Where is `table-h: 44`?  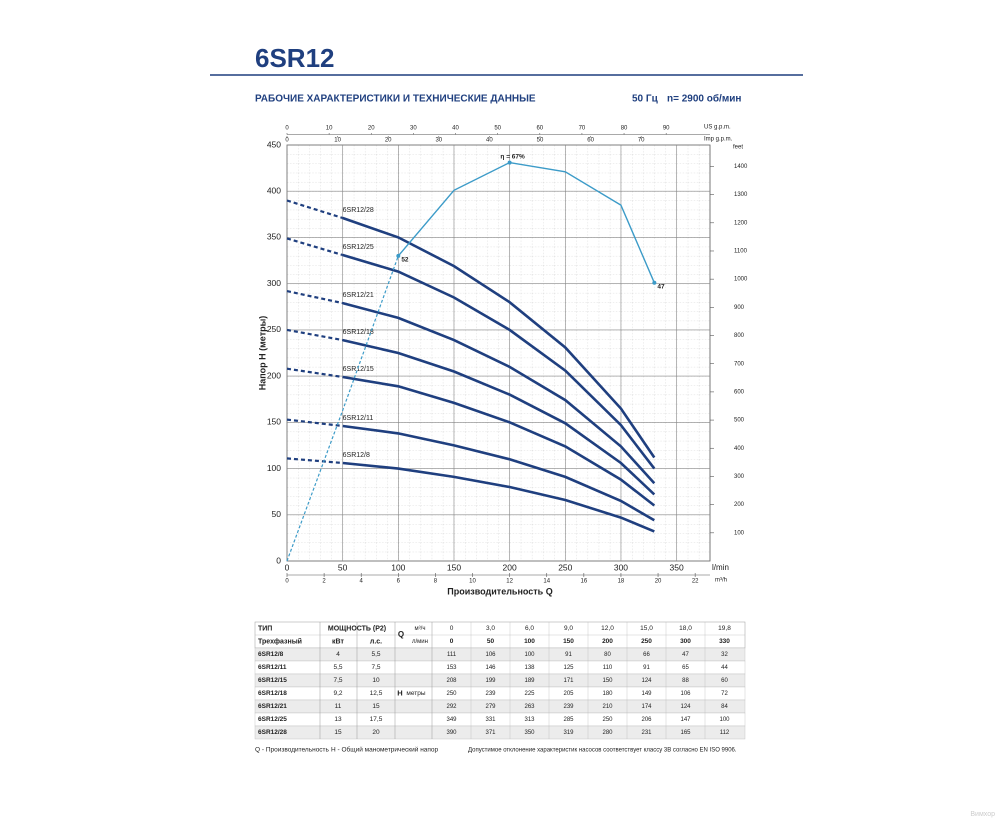
table-h: 44 is located at coordinates (724, 668).